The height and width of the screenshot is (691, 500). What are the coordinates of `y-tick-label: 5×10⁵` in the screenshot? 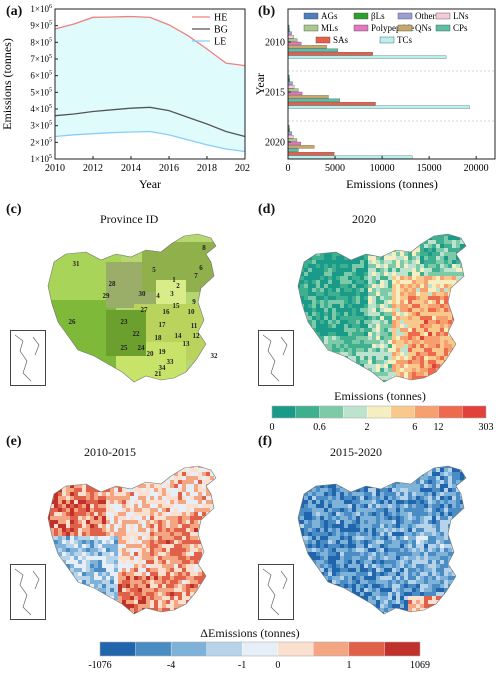 It's located at (41, 92).